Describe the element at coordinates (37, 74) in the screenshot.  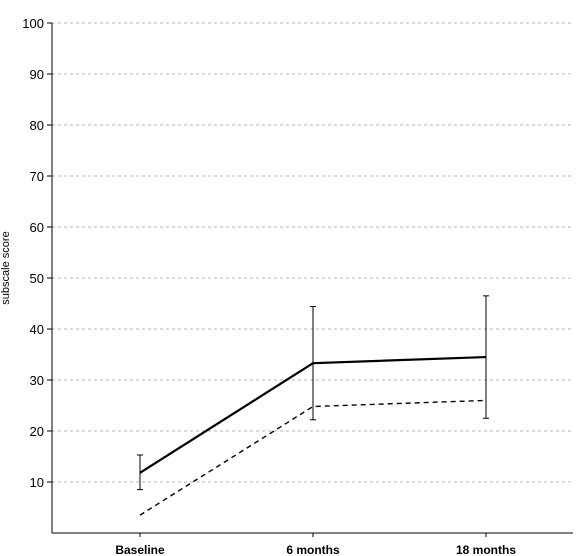
I see `y-tick-label-90: 90` at that location.